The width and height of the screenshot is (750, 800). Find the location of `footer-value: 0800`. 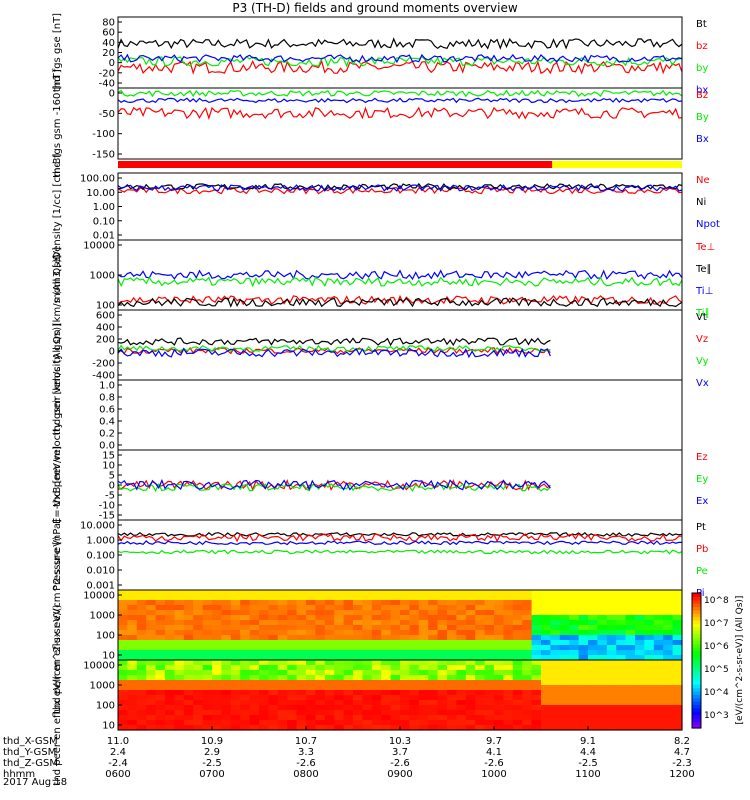

footer-value: 0800 is located at coordinates (305, 774).